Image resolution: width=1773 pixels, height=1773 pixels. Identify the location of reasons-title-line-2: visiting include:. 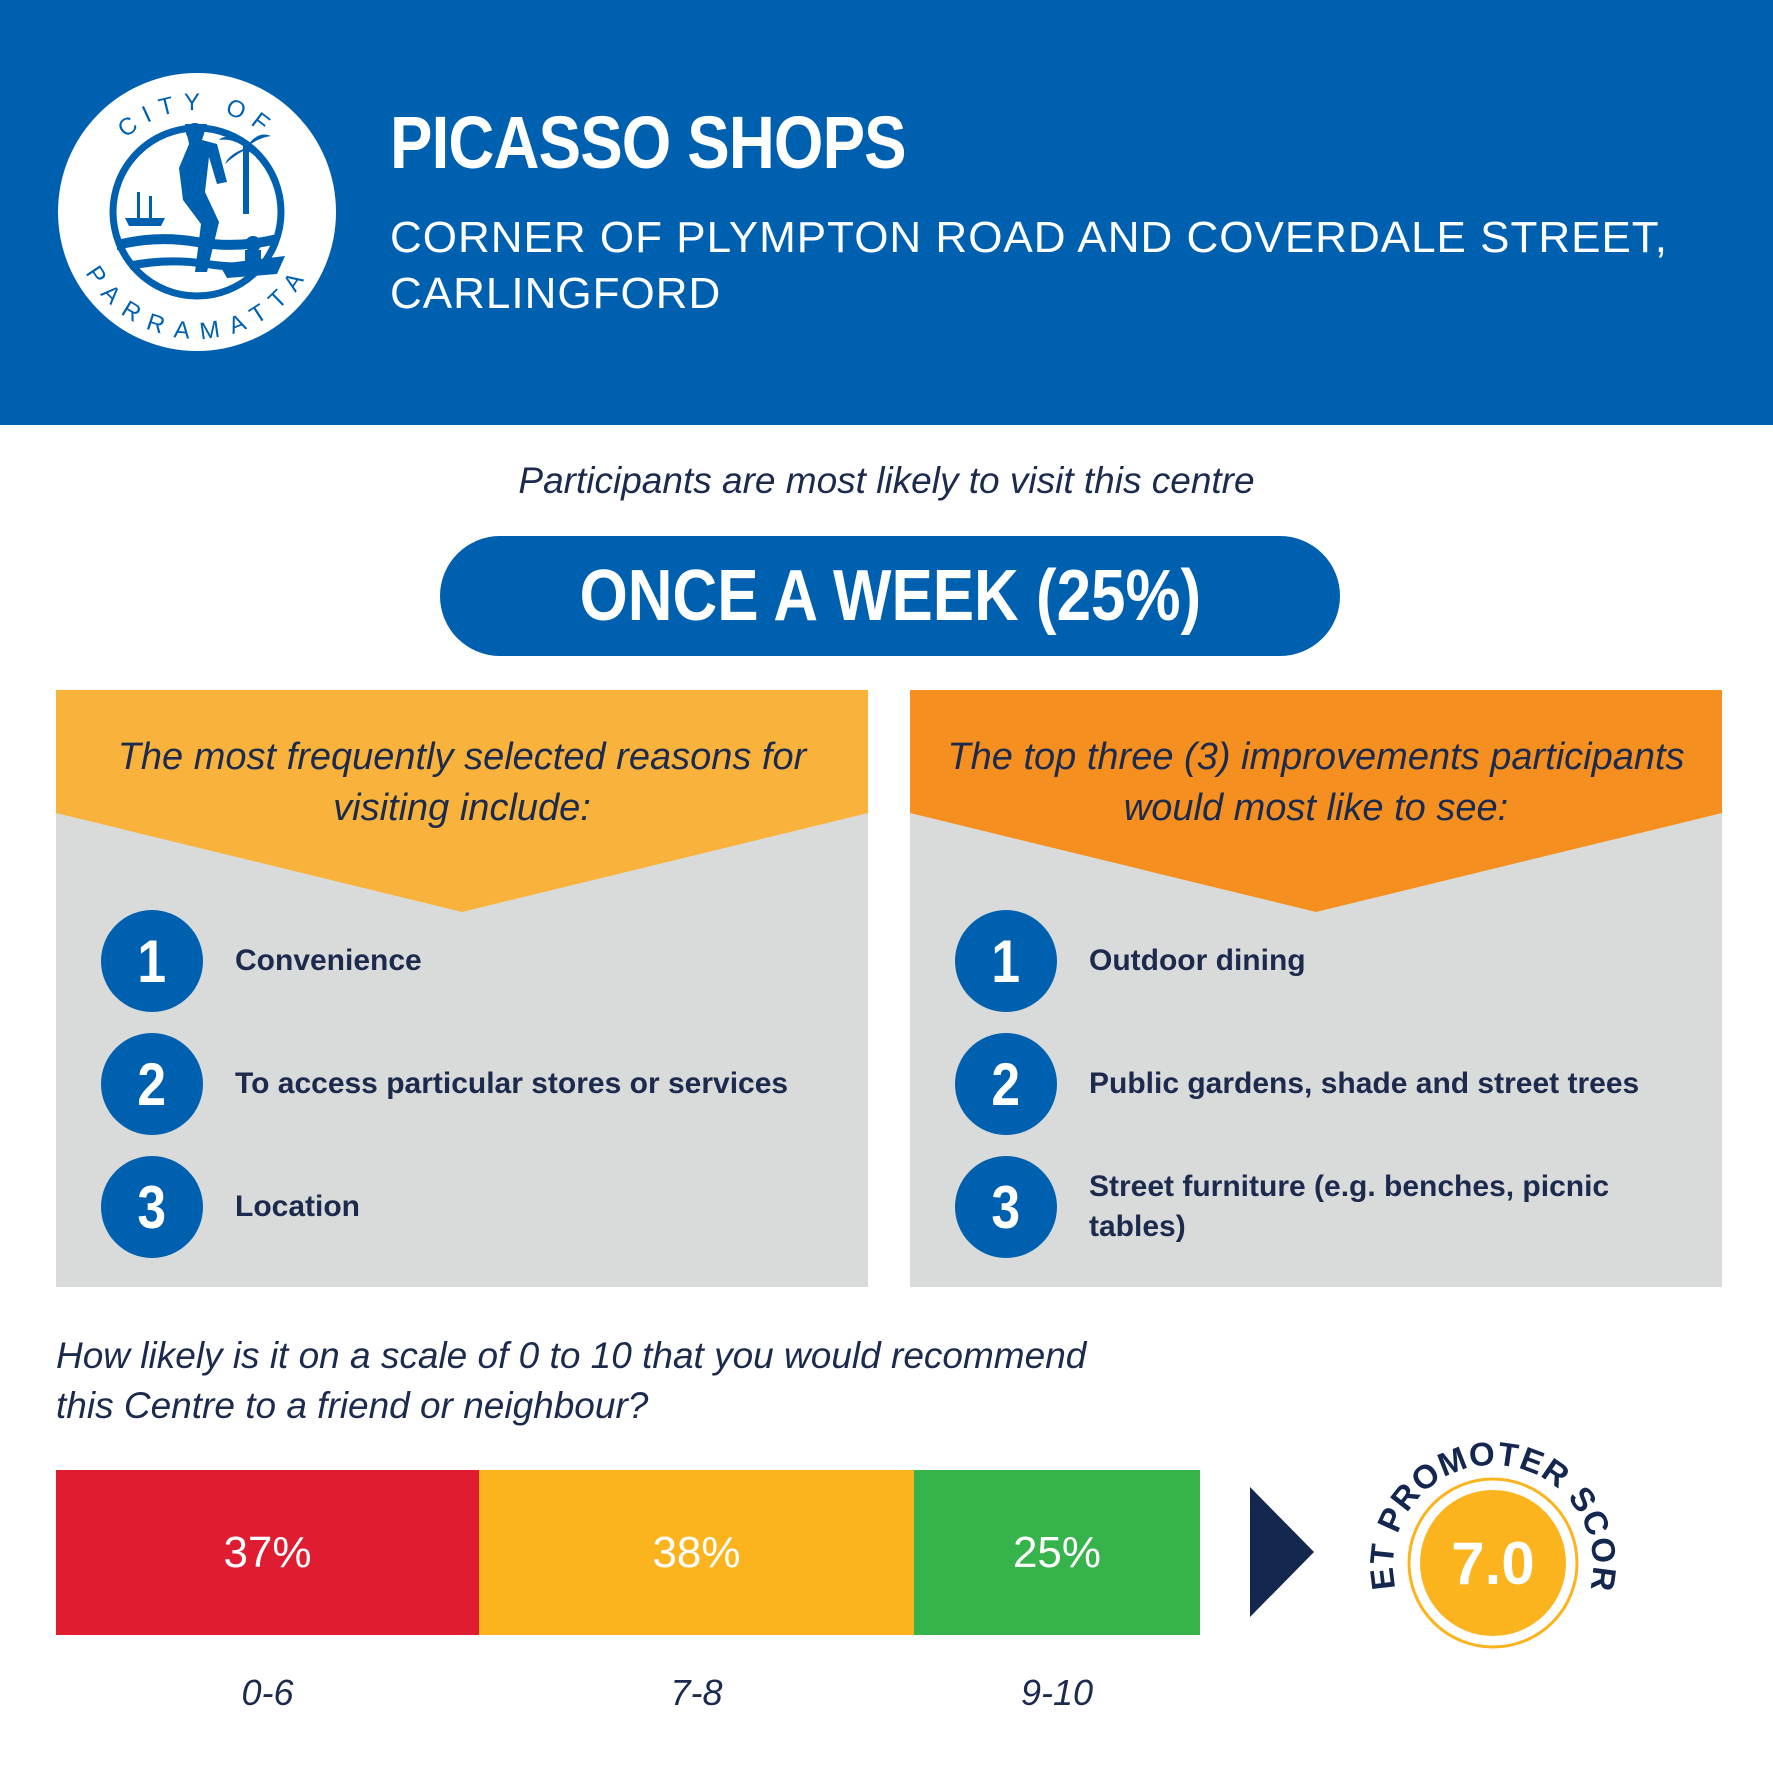
(462, 808).